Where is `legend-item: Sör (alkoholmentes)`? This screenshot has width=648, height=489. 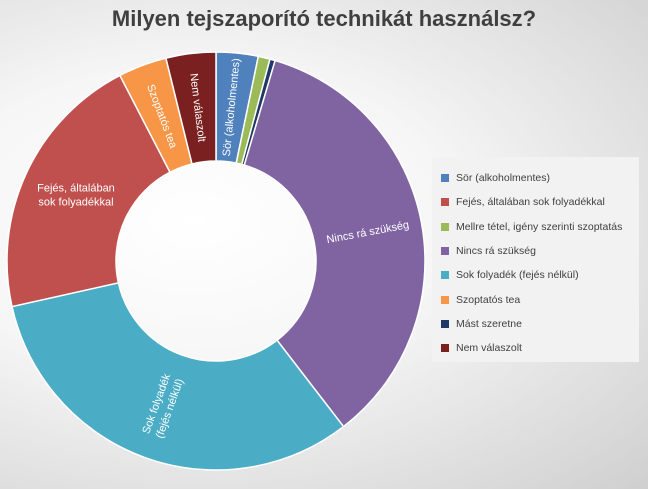 legend-item: Sör (alkoholmentes) is located at coordinates (540, 178).